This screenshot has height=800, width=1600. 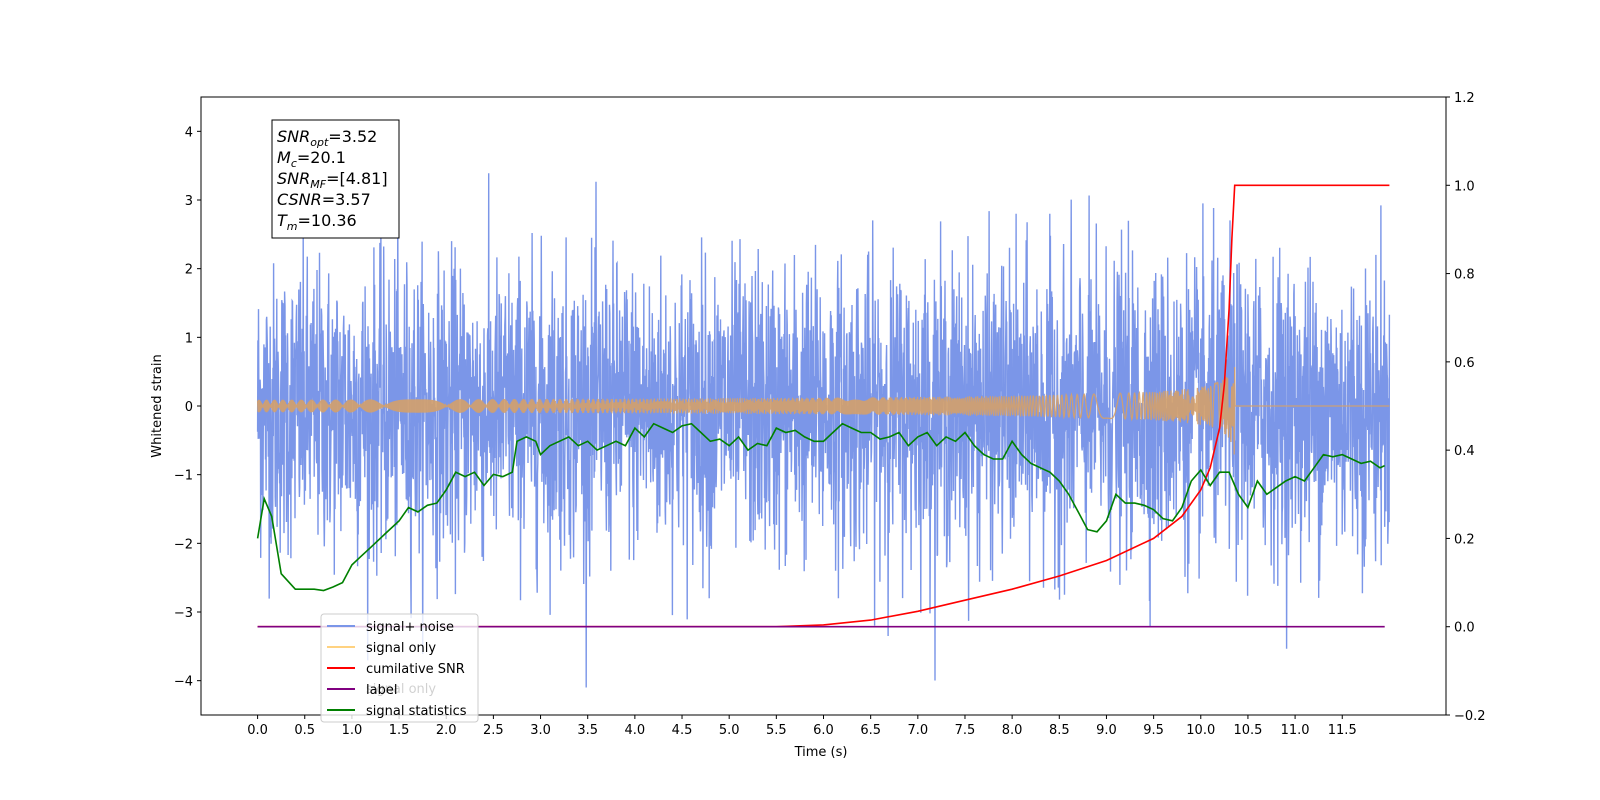 I want to click on annotation-line: Tm=10.36, so click(x=317, y=222).